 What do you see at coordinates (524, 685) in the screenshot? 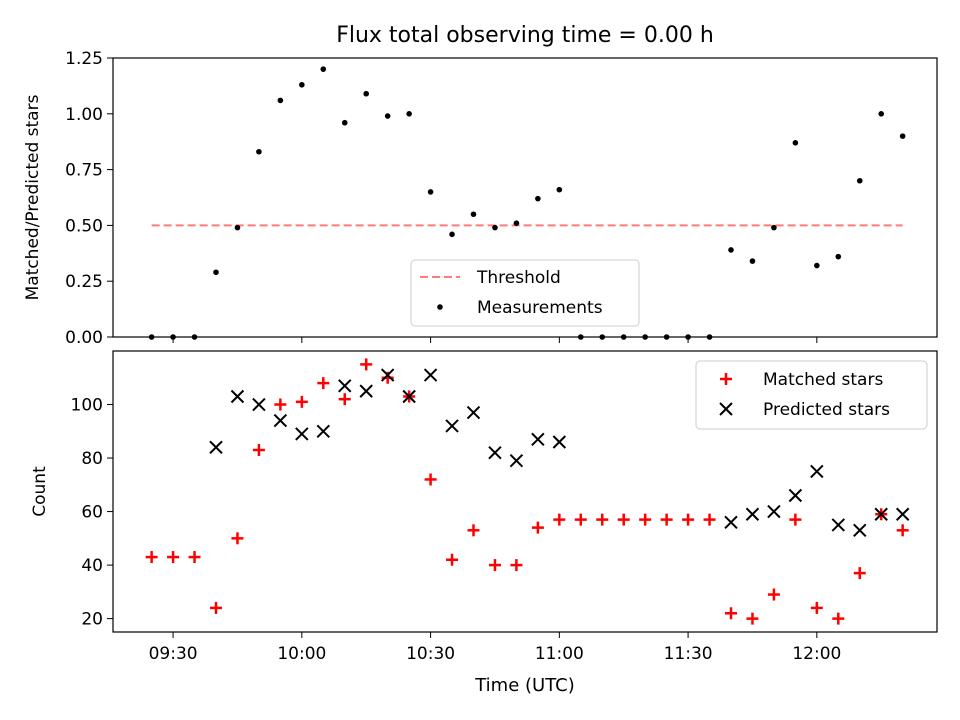
I see `x-axis-label: Time (UTC)` at bounding box center [524, 685].